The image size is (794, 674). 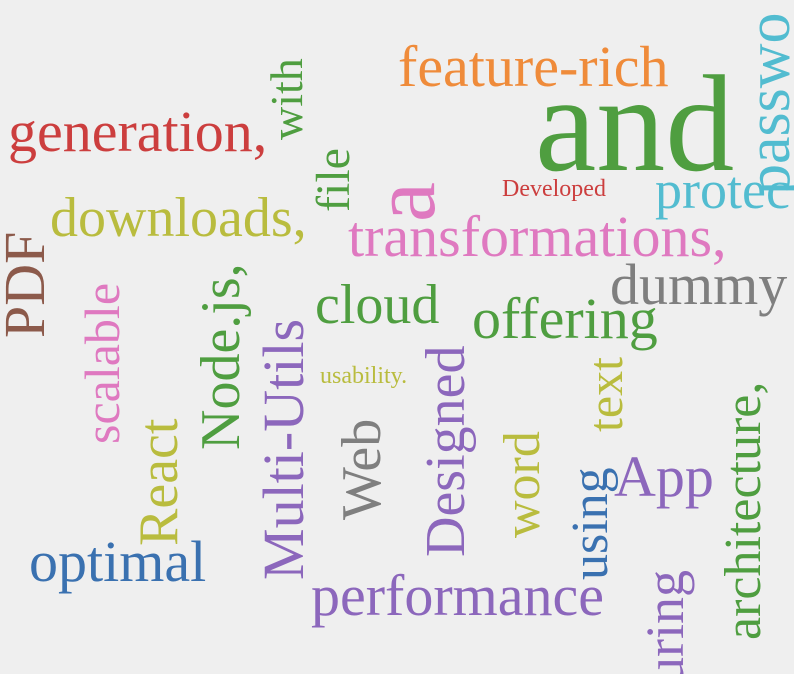 What do you see at coordinates (28, 284) in the screenshot?
I see `word-pdf: PDF` at bounding box center [28, 284].